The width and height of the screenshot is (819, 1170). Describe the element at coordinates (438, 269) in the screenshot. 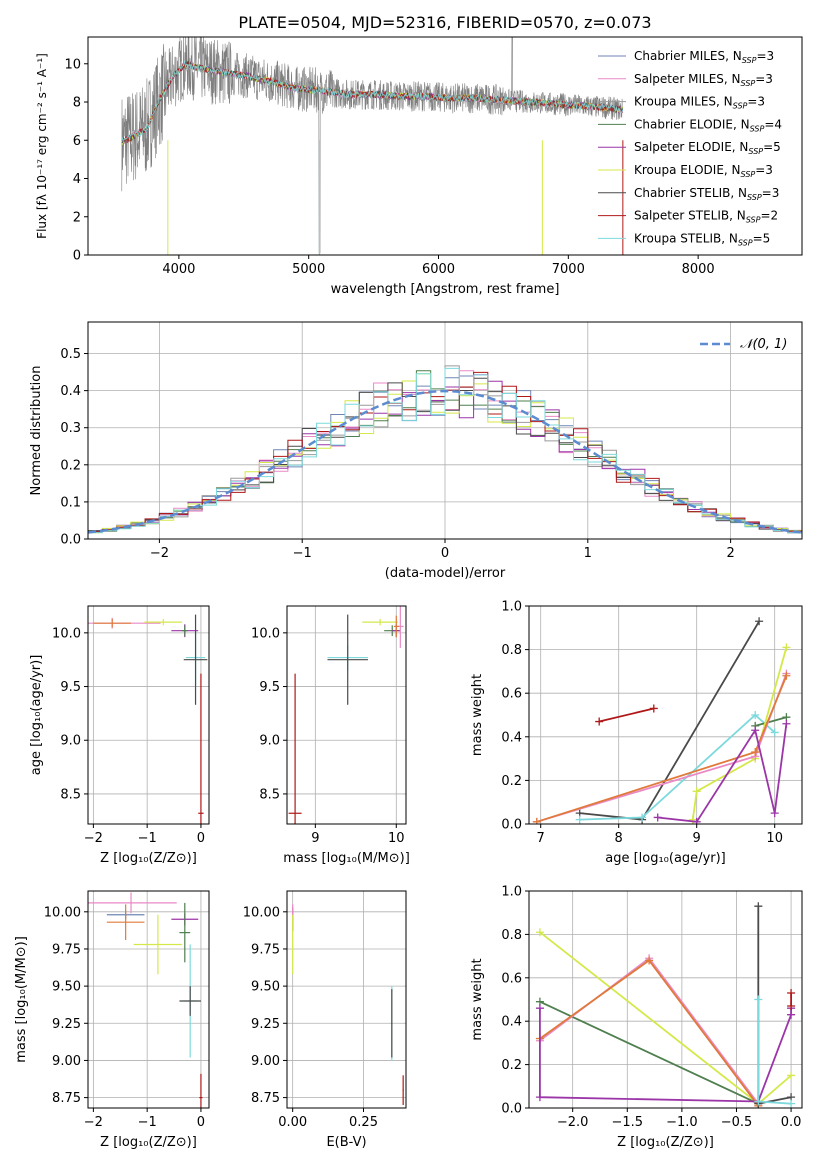

I see `x-tick-label: 6000` at that location.